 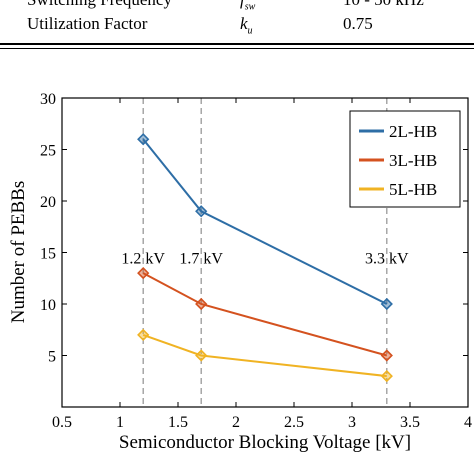 What do you see at coordinates (18, 252) in the screenshot?
I see `y-axis-label: Number of PEBBs` at bounding box center [18, 252].